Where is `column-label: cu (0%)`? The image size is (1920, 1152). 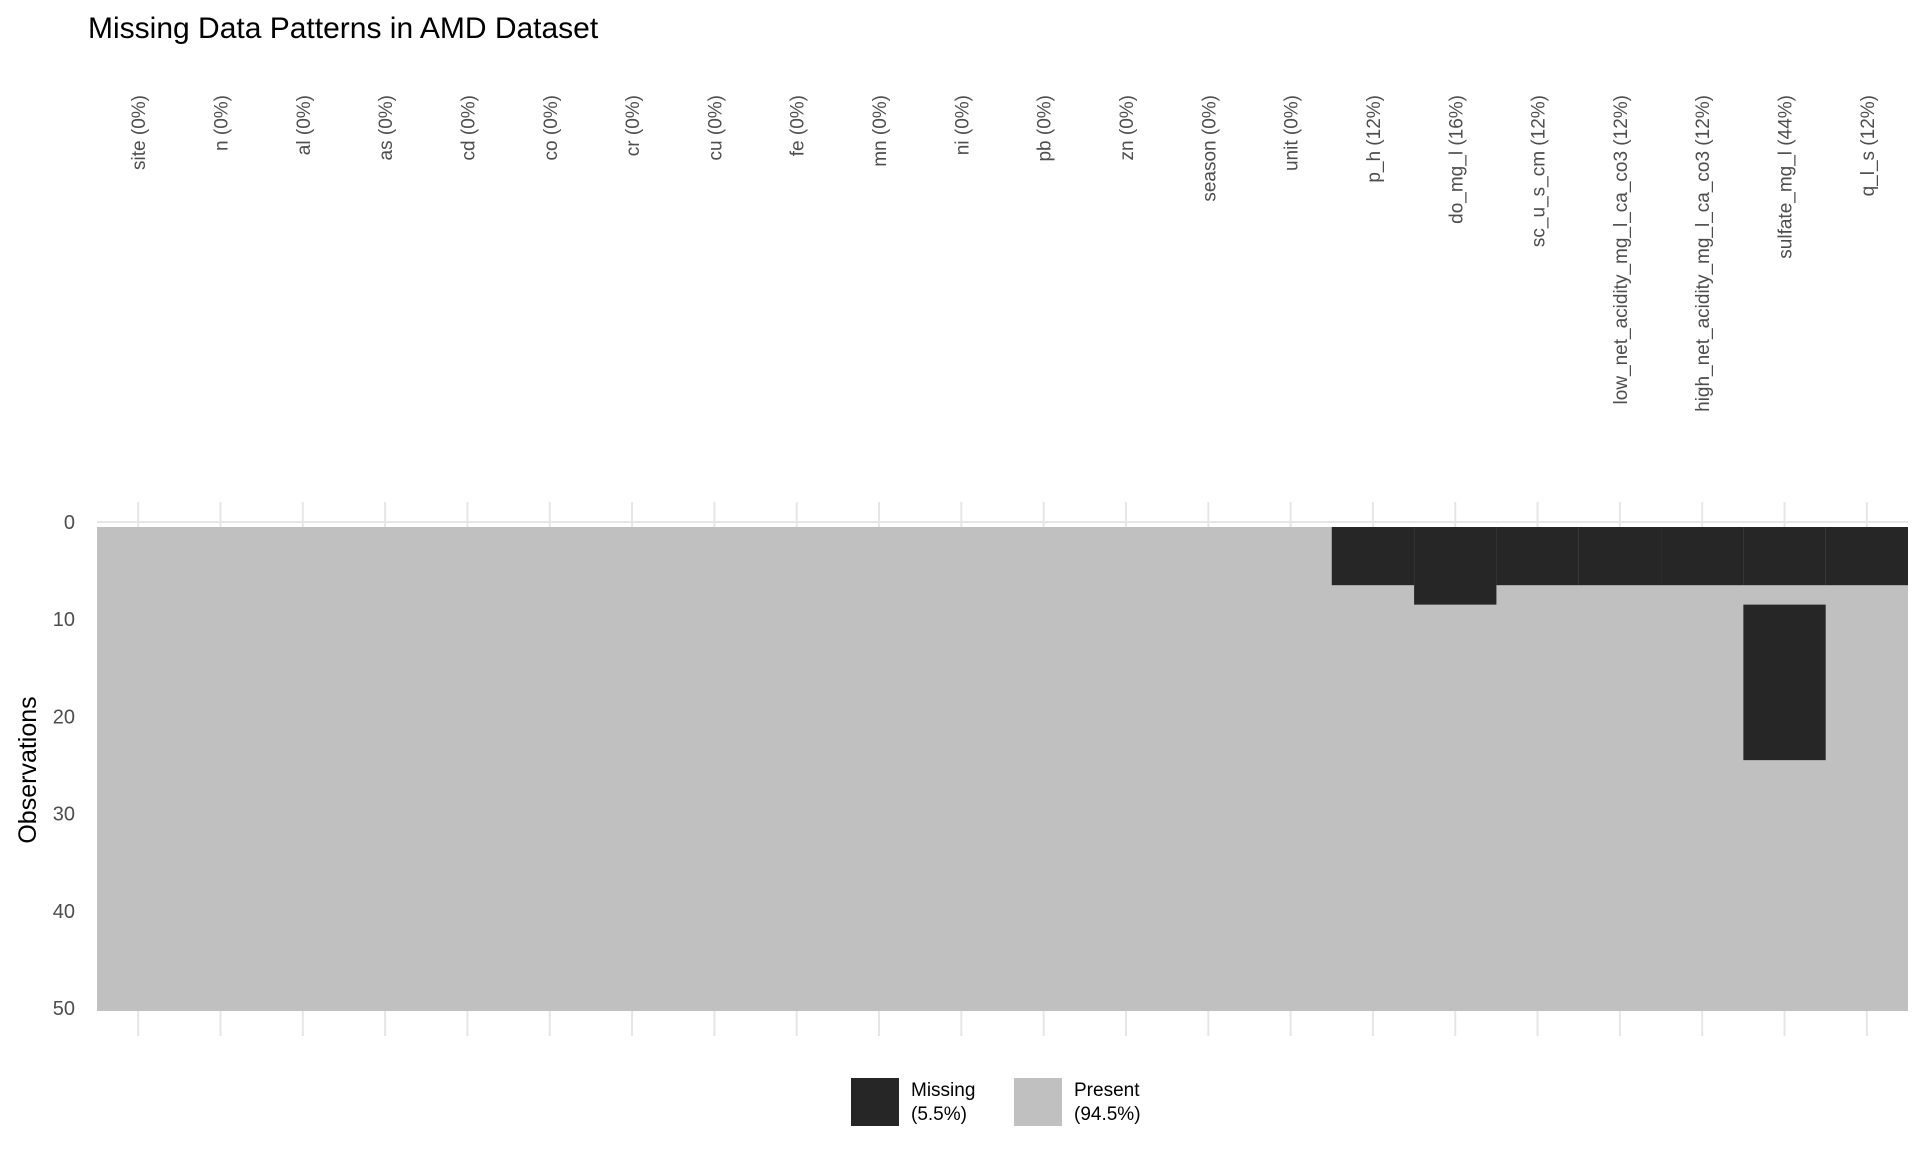 column-label: cu (0%) is located at coordinates (715, 127).